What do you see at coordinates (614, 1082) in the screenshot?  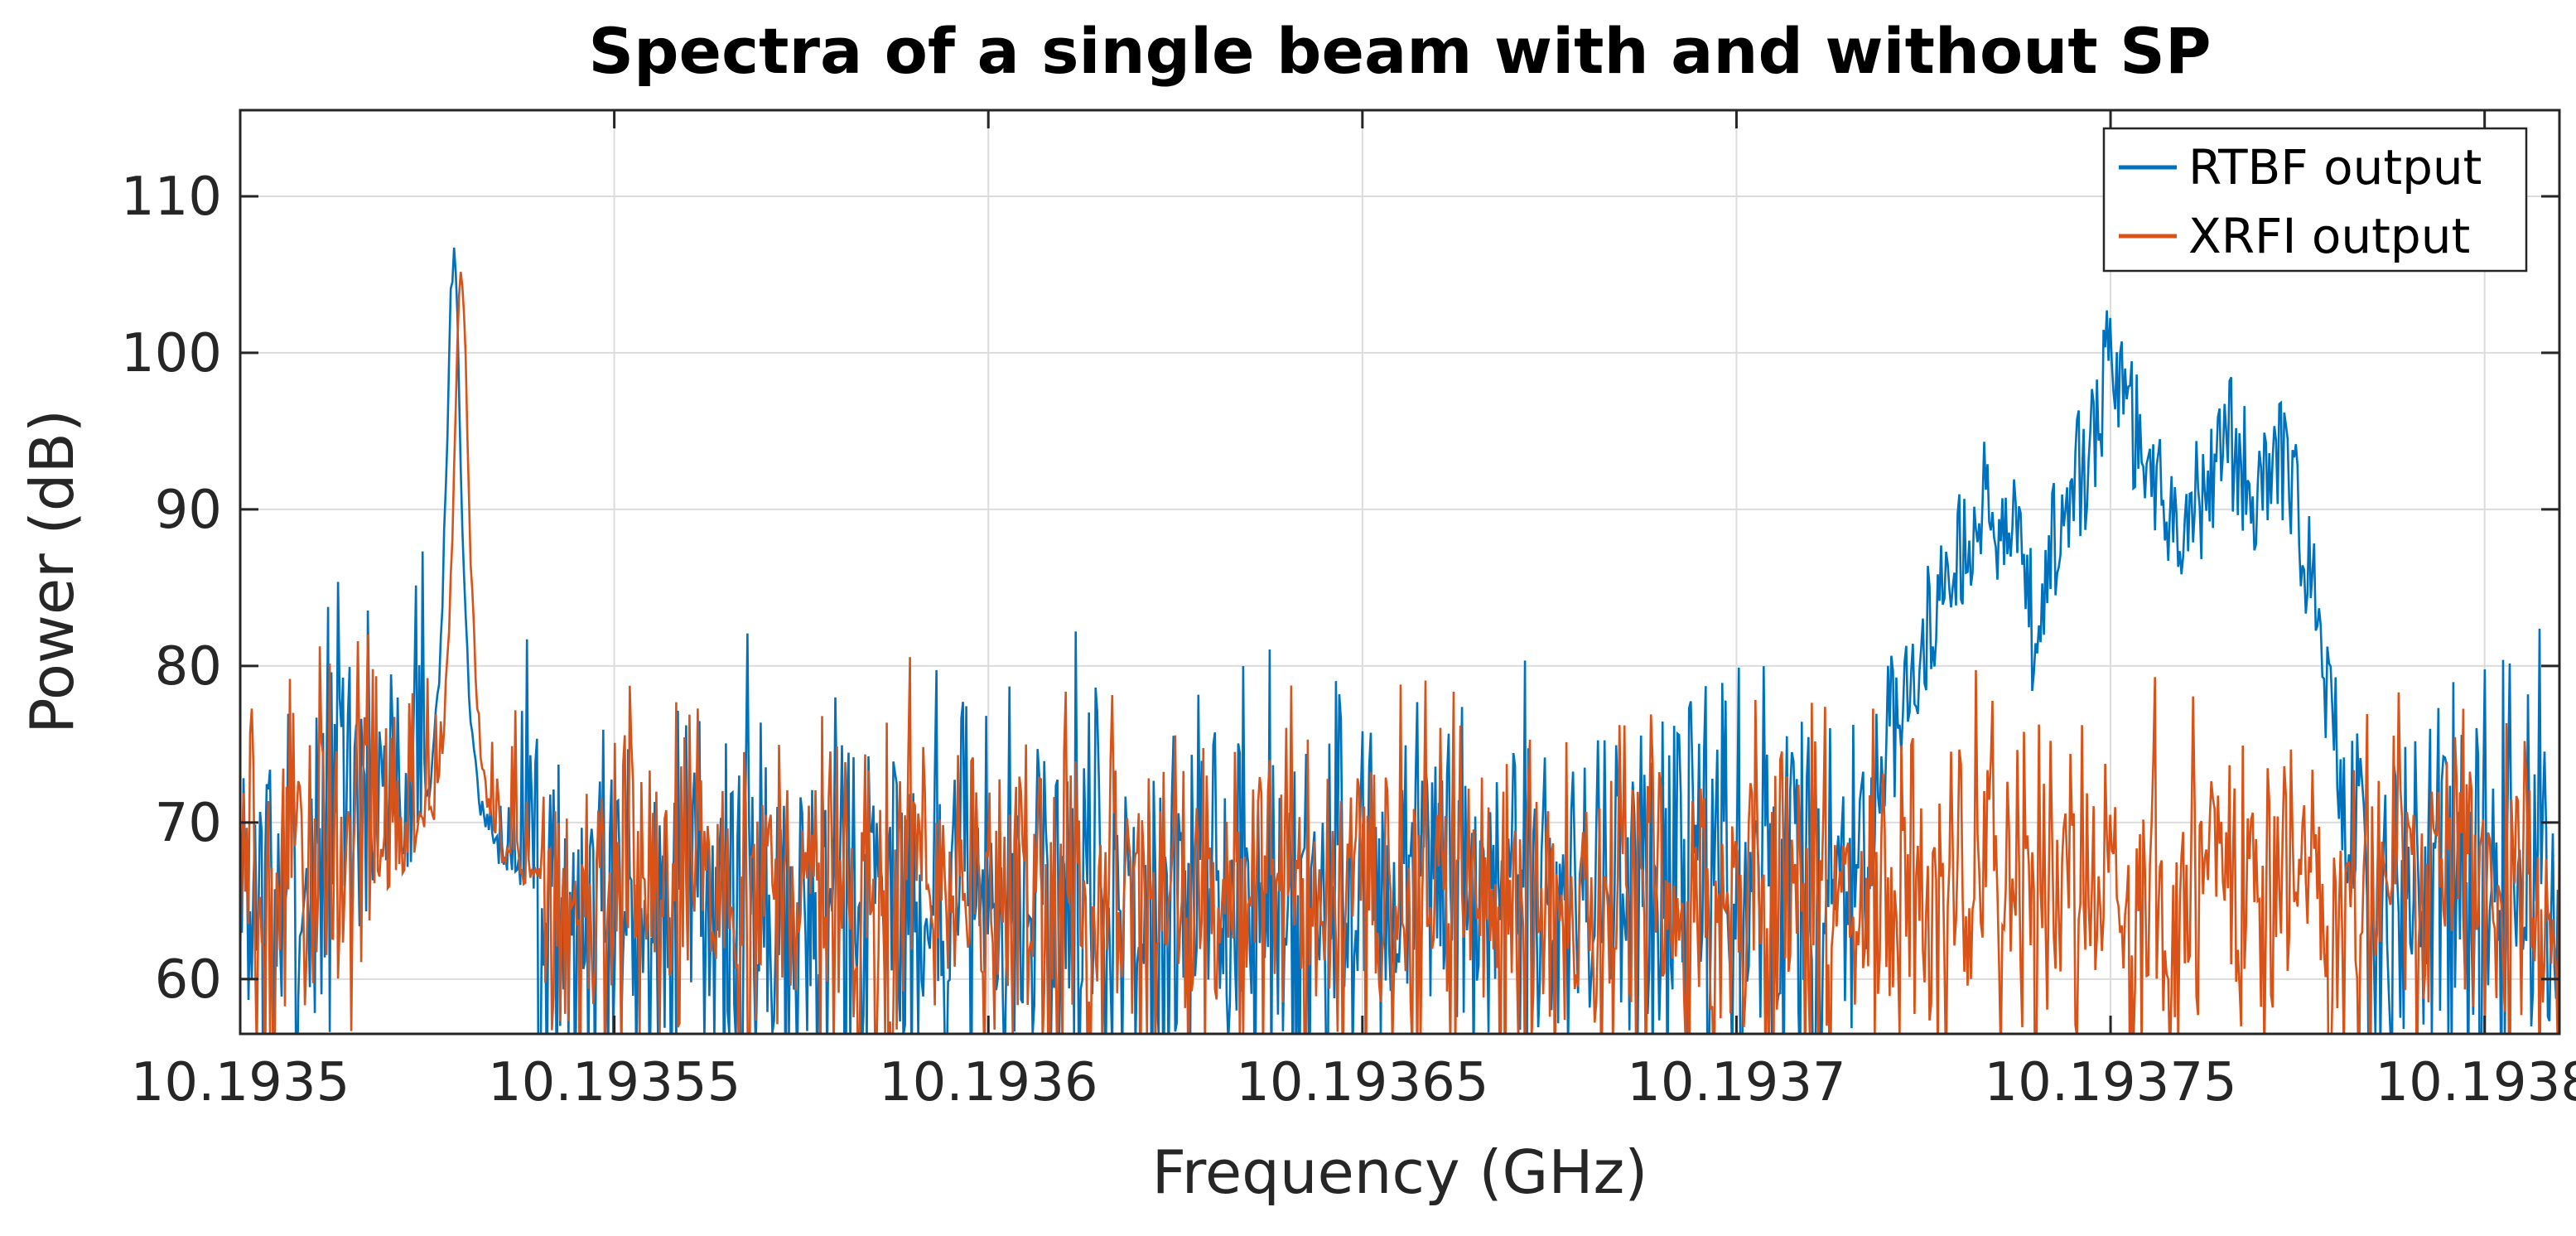 I see `x-tick-label: 10.19355` at bounding box center [614, 1082].